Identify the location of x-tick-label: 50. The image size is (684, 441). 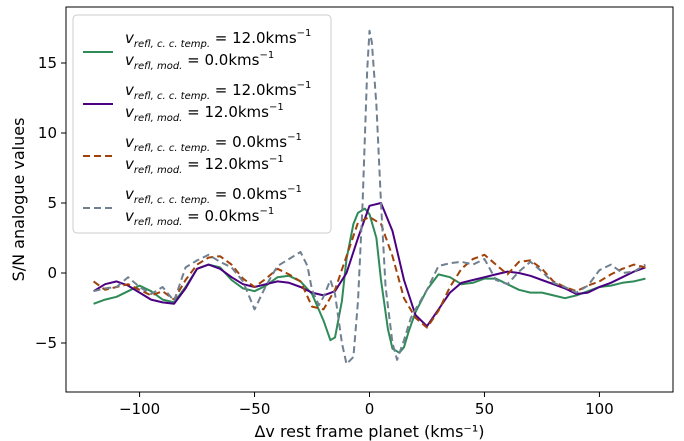
(484, 409).